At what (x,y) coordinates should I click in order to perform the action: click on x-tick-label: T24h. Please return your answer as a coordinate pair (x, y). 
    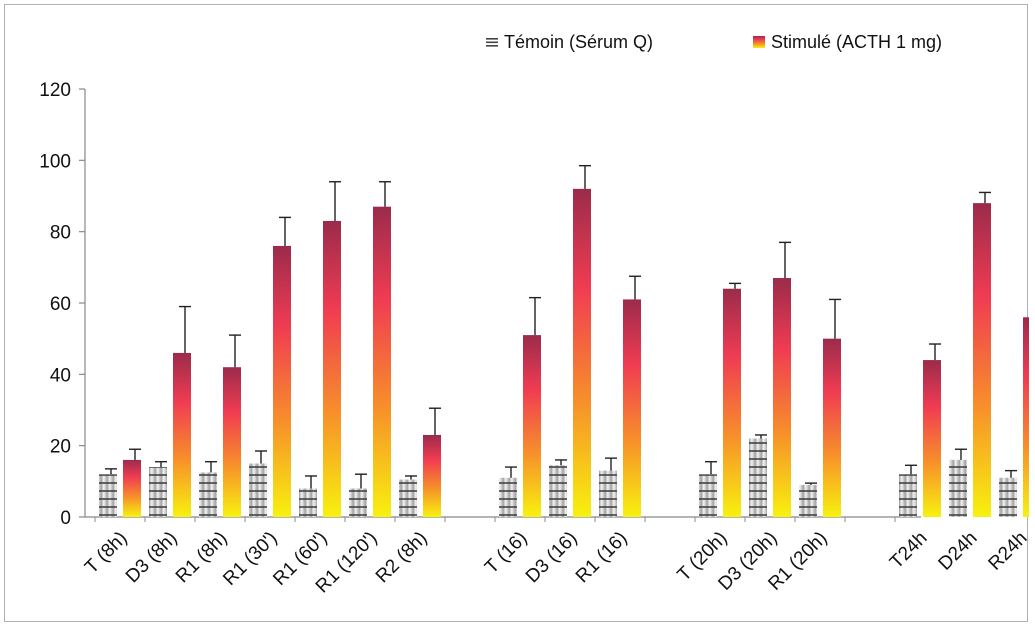
    Looking at the image, I should click on (908, 550).